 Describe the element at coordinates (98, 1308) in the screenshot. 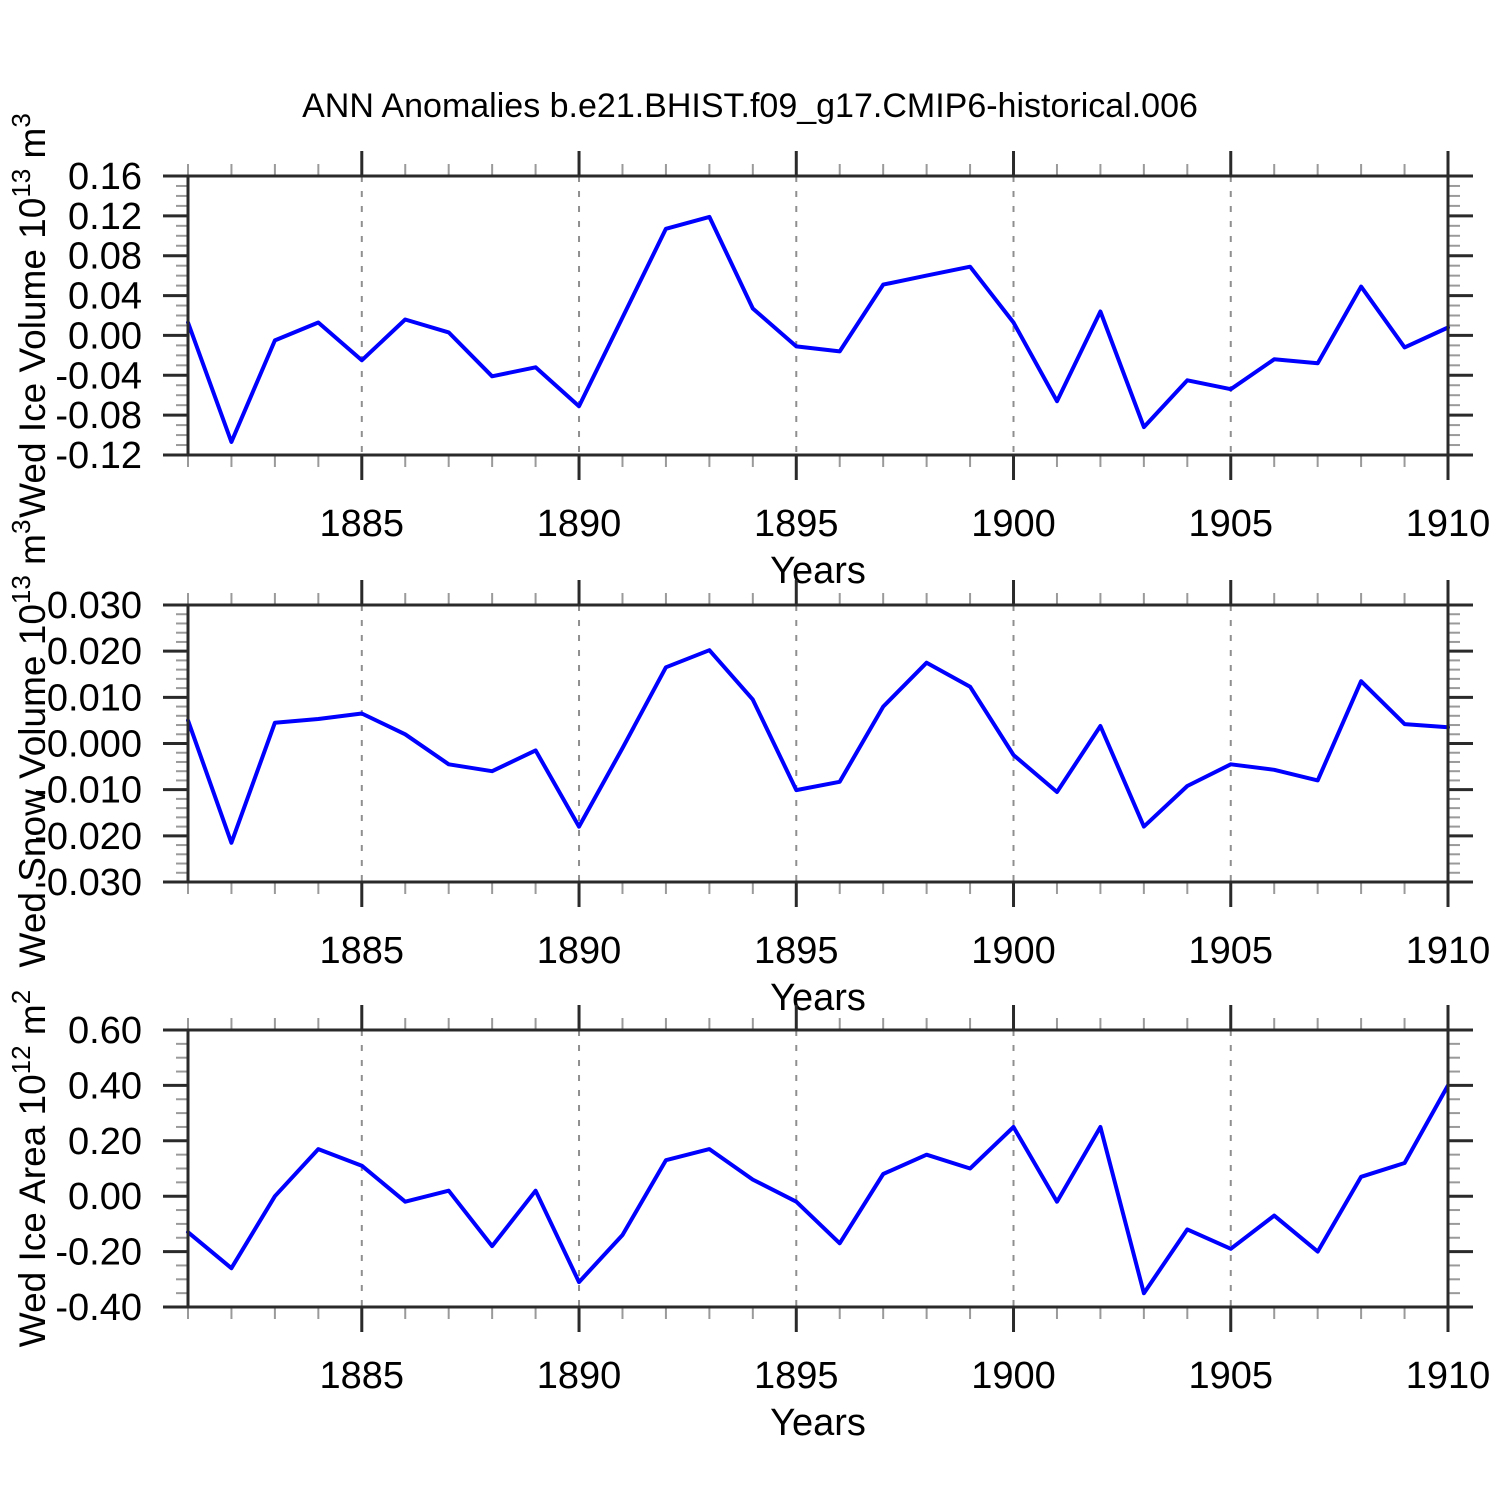

I see `y-tick-label: -0.40` at that location.